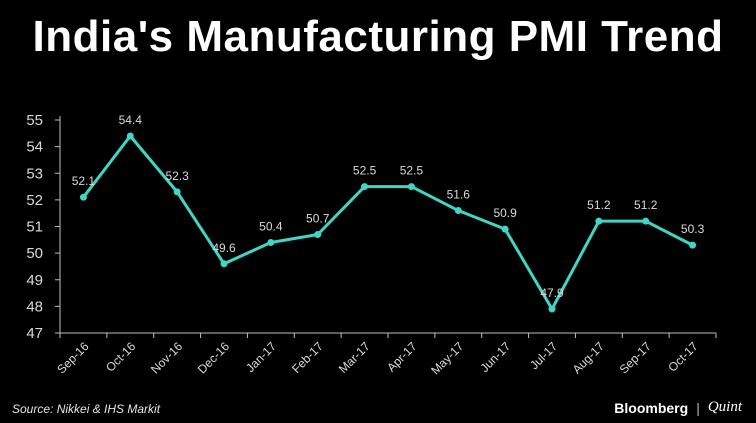  I want to click on y-tick-label: 52, so click(34, 200).